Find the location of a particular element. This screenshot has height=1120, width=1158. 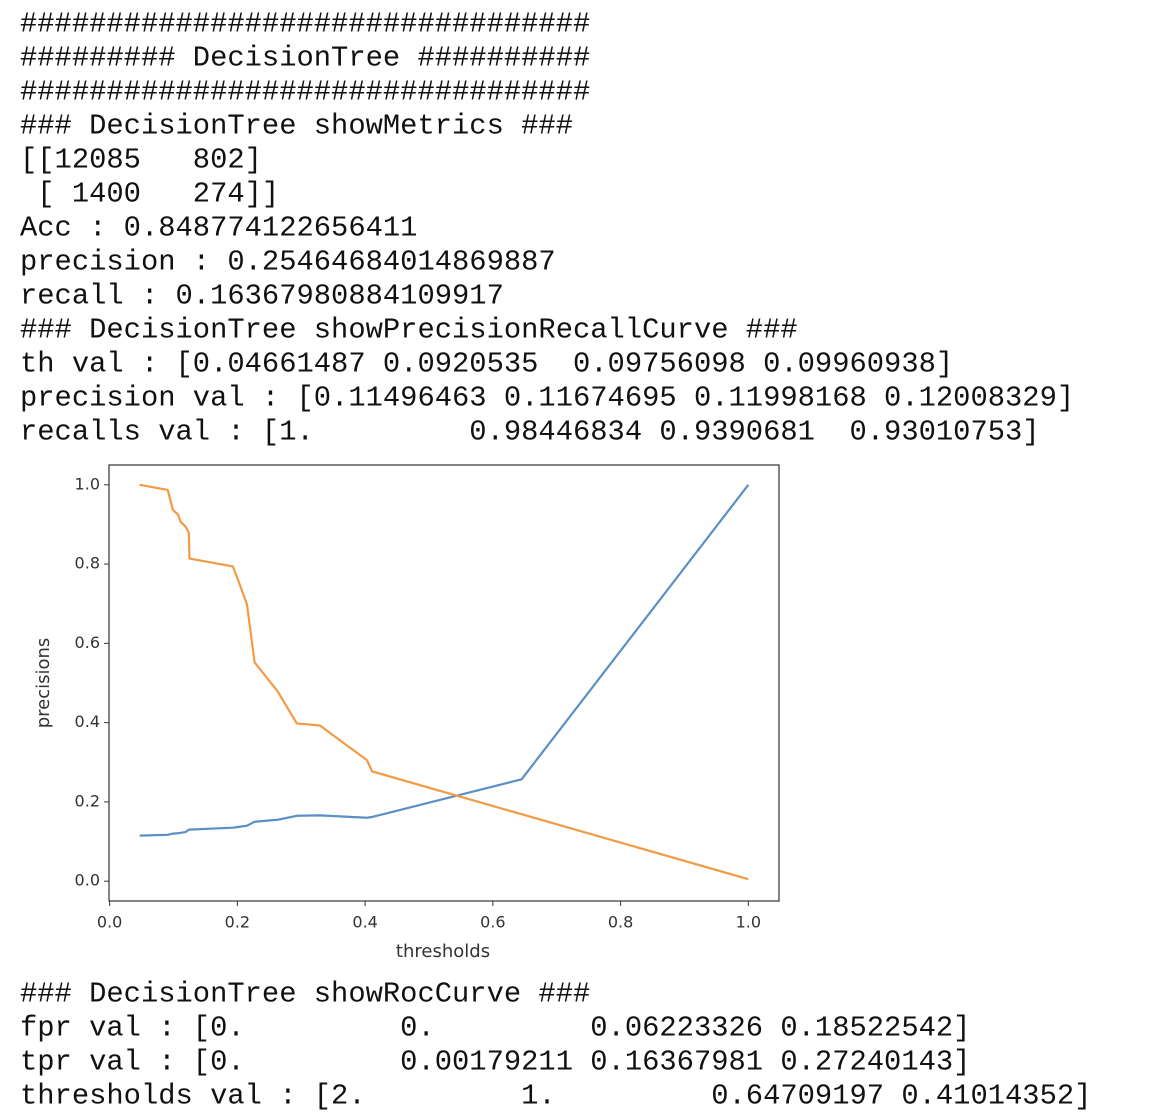

y-tick-label: 0.0 is located at coordinates (87, 880).